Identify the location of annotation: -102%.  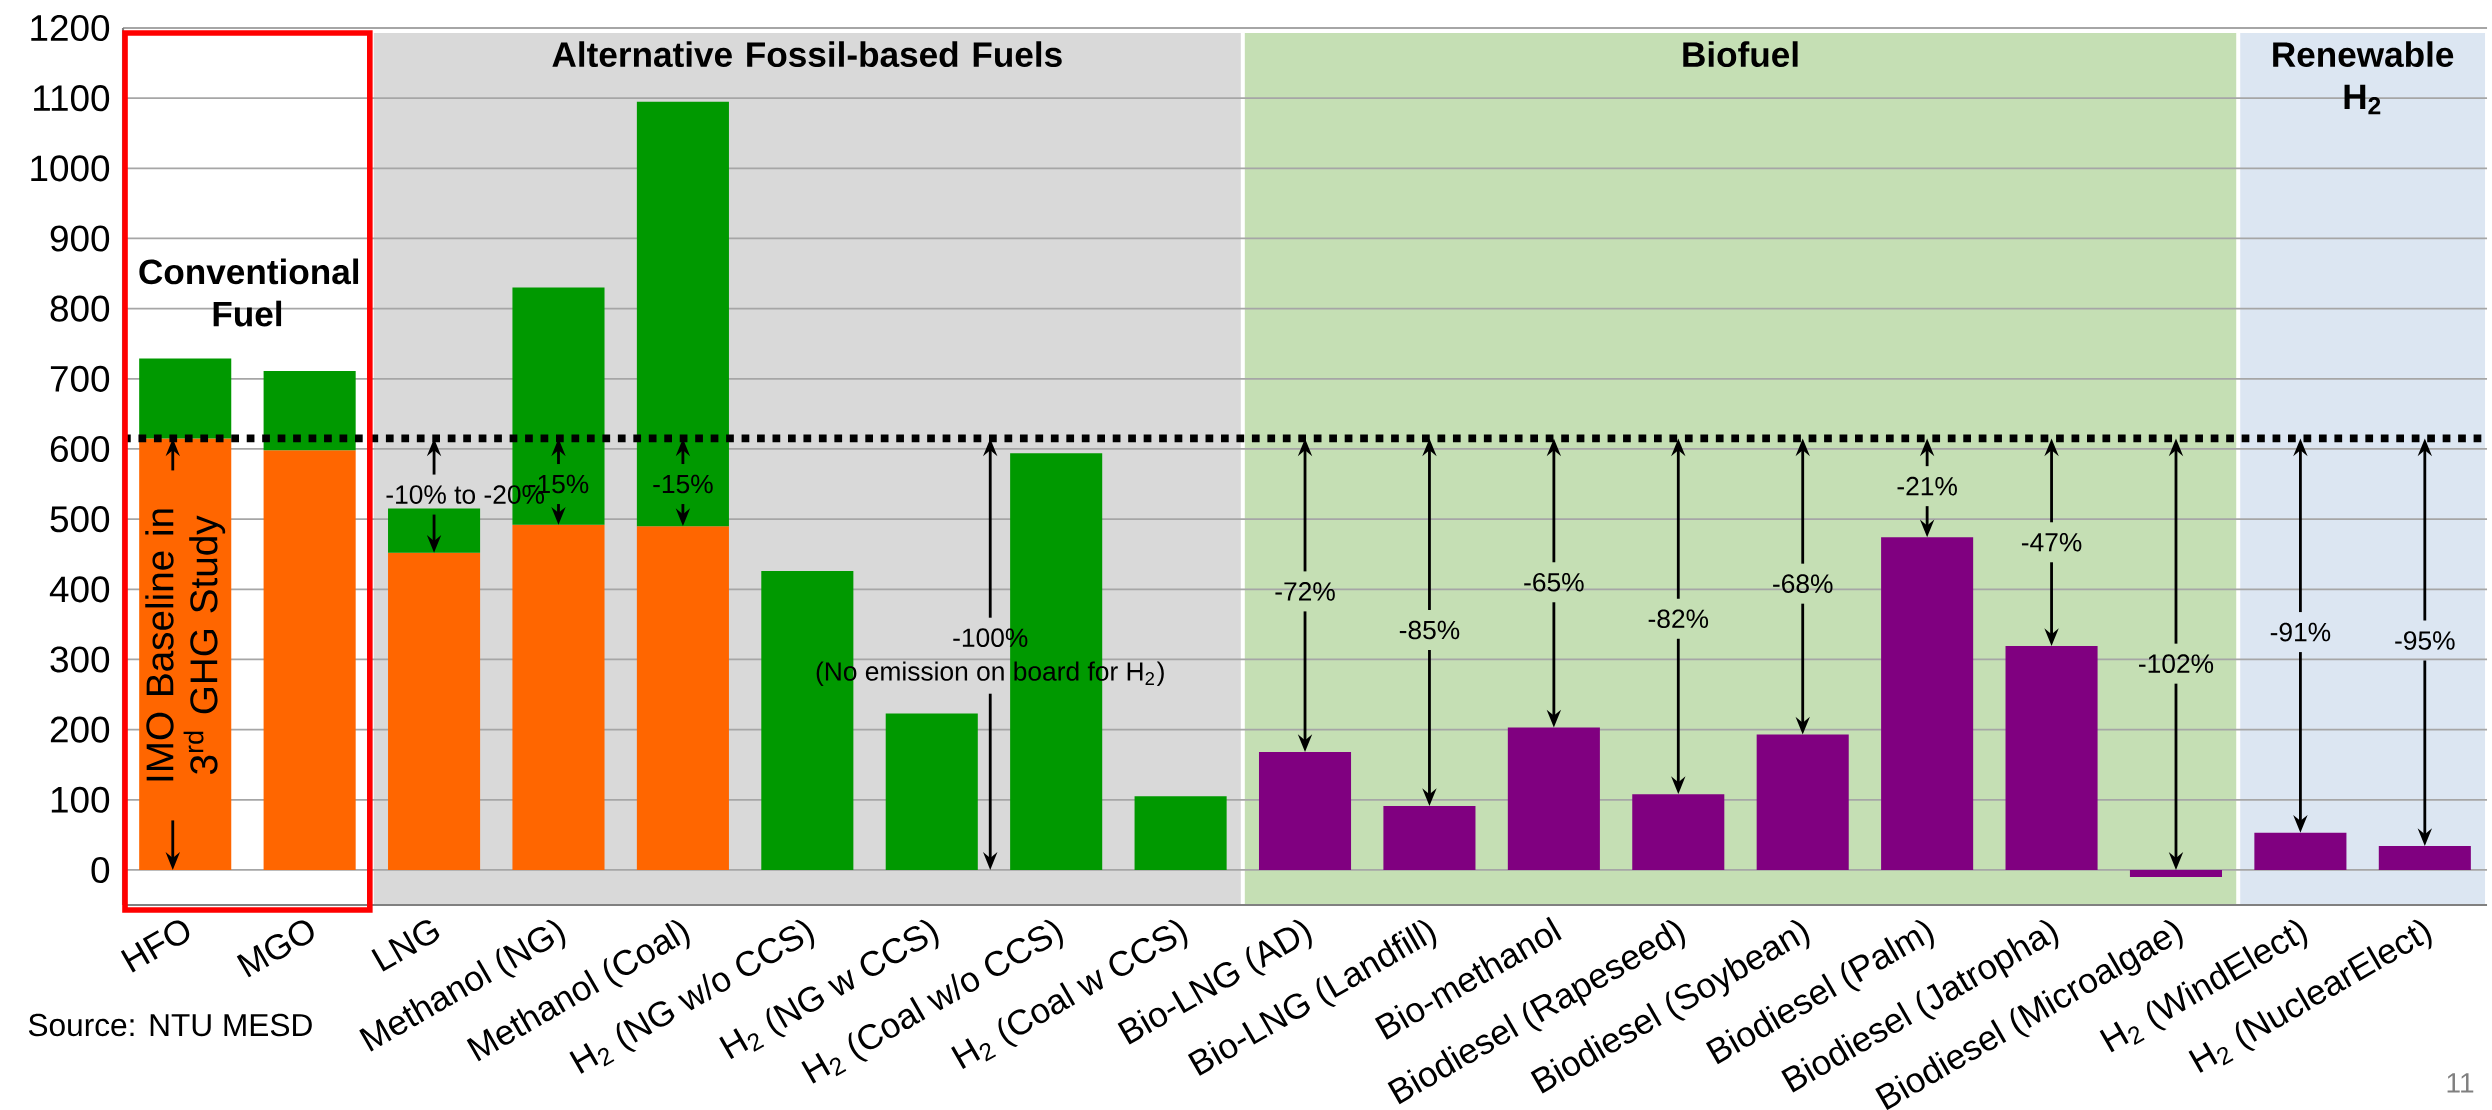
(2176, 664).